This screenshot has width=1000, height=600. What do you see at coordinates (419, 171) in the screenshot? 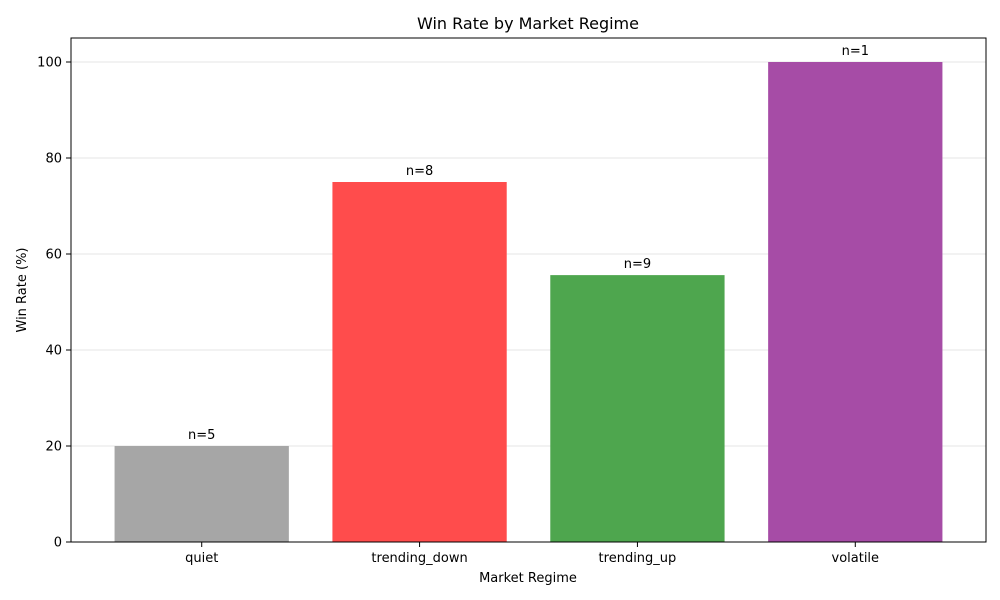
I see `data-label-trending-down: n=8` at bounding box center [419, 171].